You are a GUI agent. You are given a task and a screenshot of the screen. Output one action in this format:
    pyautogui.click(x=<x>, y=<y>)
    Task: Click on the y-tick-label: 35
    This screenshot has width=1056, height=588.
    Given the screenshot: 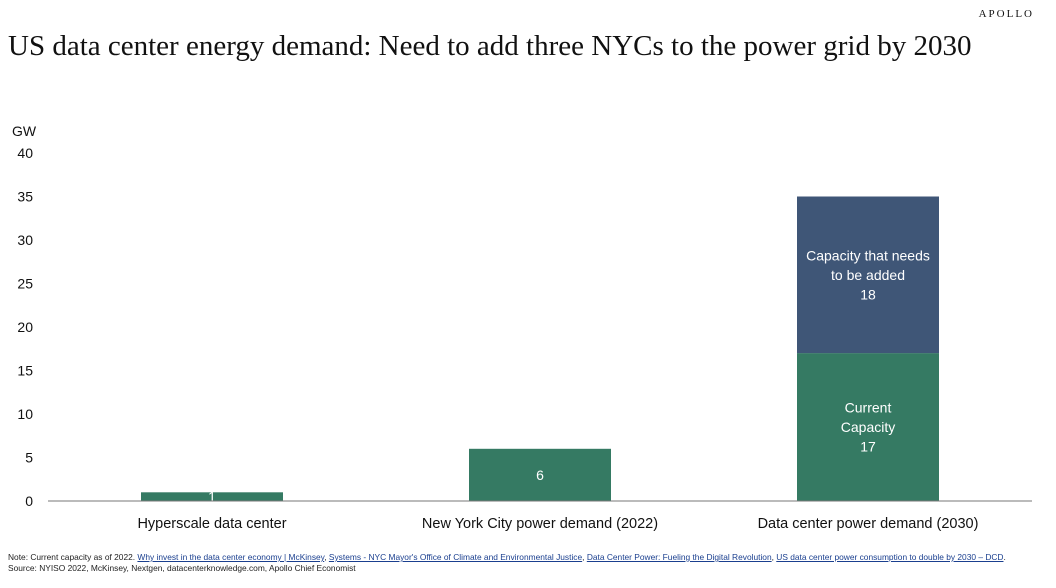 What is the action you would take?
    pyautogui.click(x=25, y=197)
    